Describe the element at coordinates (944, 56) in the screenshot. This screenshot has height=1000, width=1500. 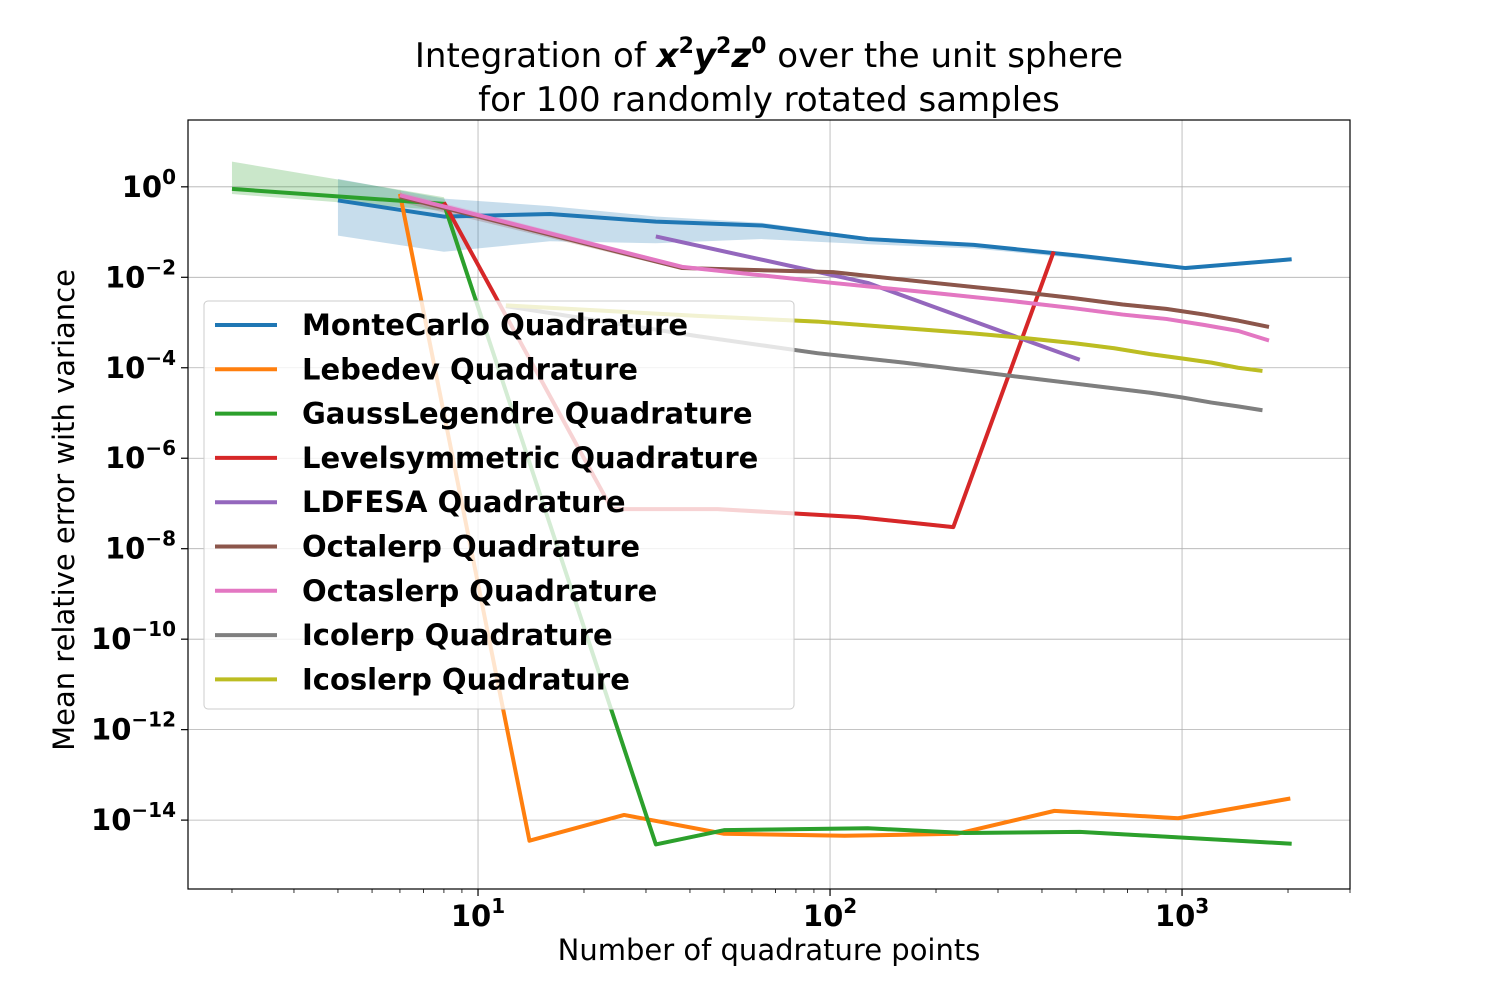
I see `title-suffix: over the unit sphere` at that location.